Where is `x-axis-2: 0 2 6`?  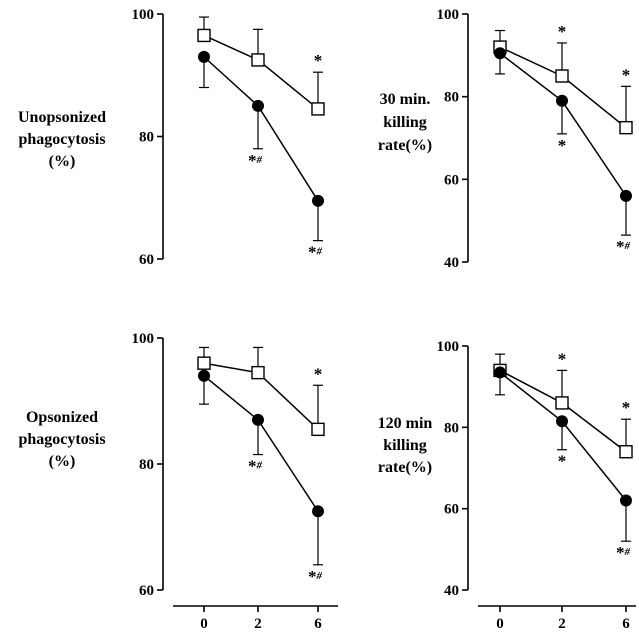
x-axis-2: 0 2 6 is located at coordinates (557, 618).